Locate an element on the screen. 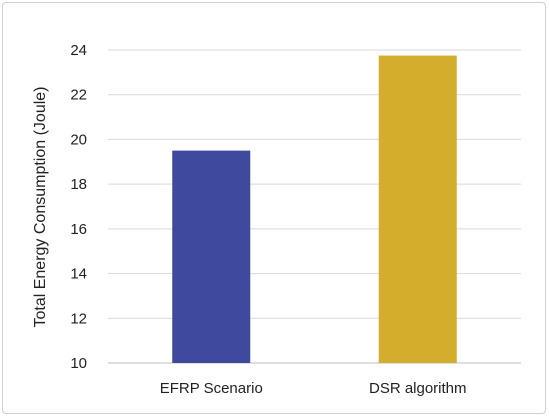 Image resolution: width=550 pixels, height=418 pixels. bar-efrp-scenario is located at coordinates (211, 256).